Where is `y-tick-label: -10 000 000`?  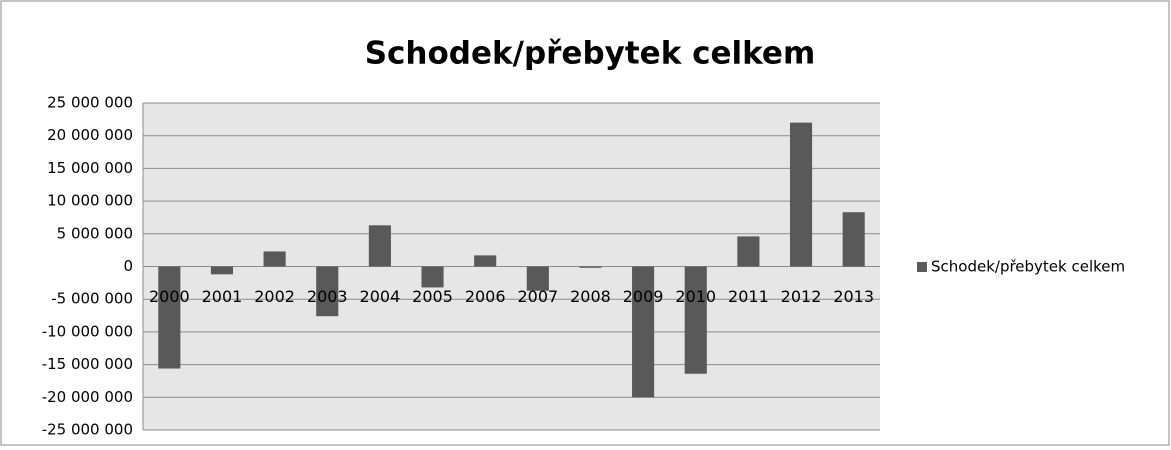 y-tick-label: -10 000 000 is located at coordinates (87, 331).